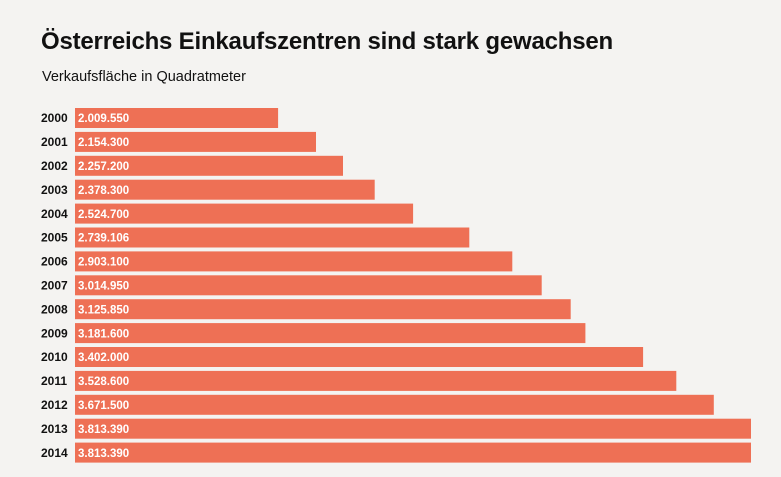 This screenshot has width=781, height=477. I want to click on bar-row-2006: 2006 2.903.100, so click(277, 261).